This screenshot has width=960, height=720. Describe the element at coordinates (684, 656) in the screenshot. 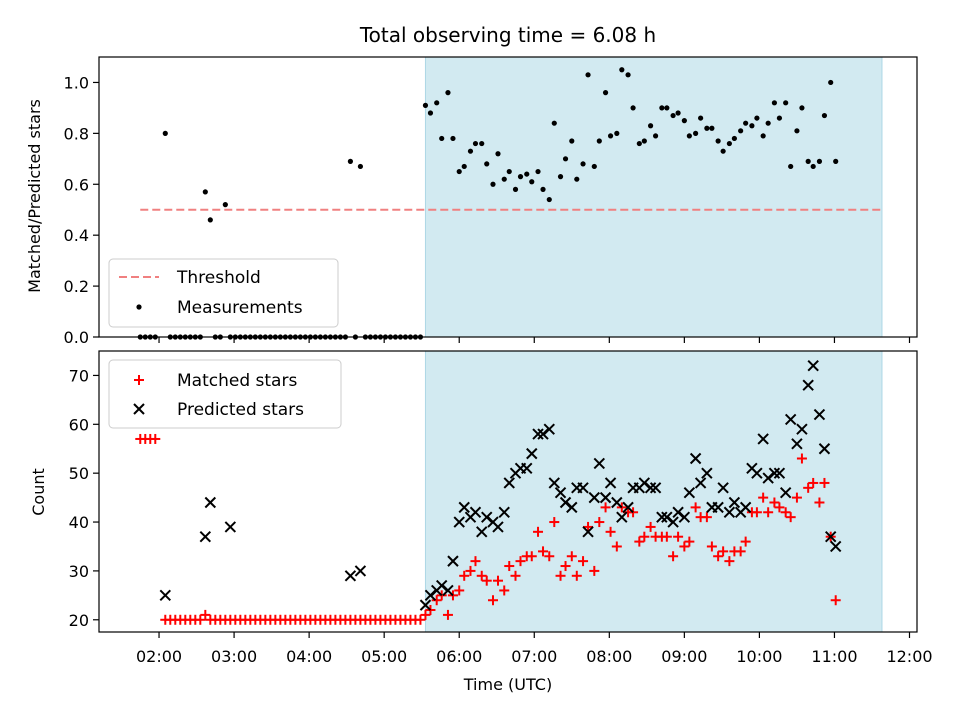

I see `x-tick-label: 09:00` at that location.